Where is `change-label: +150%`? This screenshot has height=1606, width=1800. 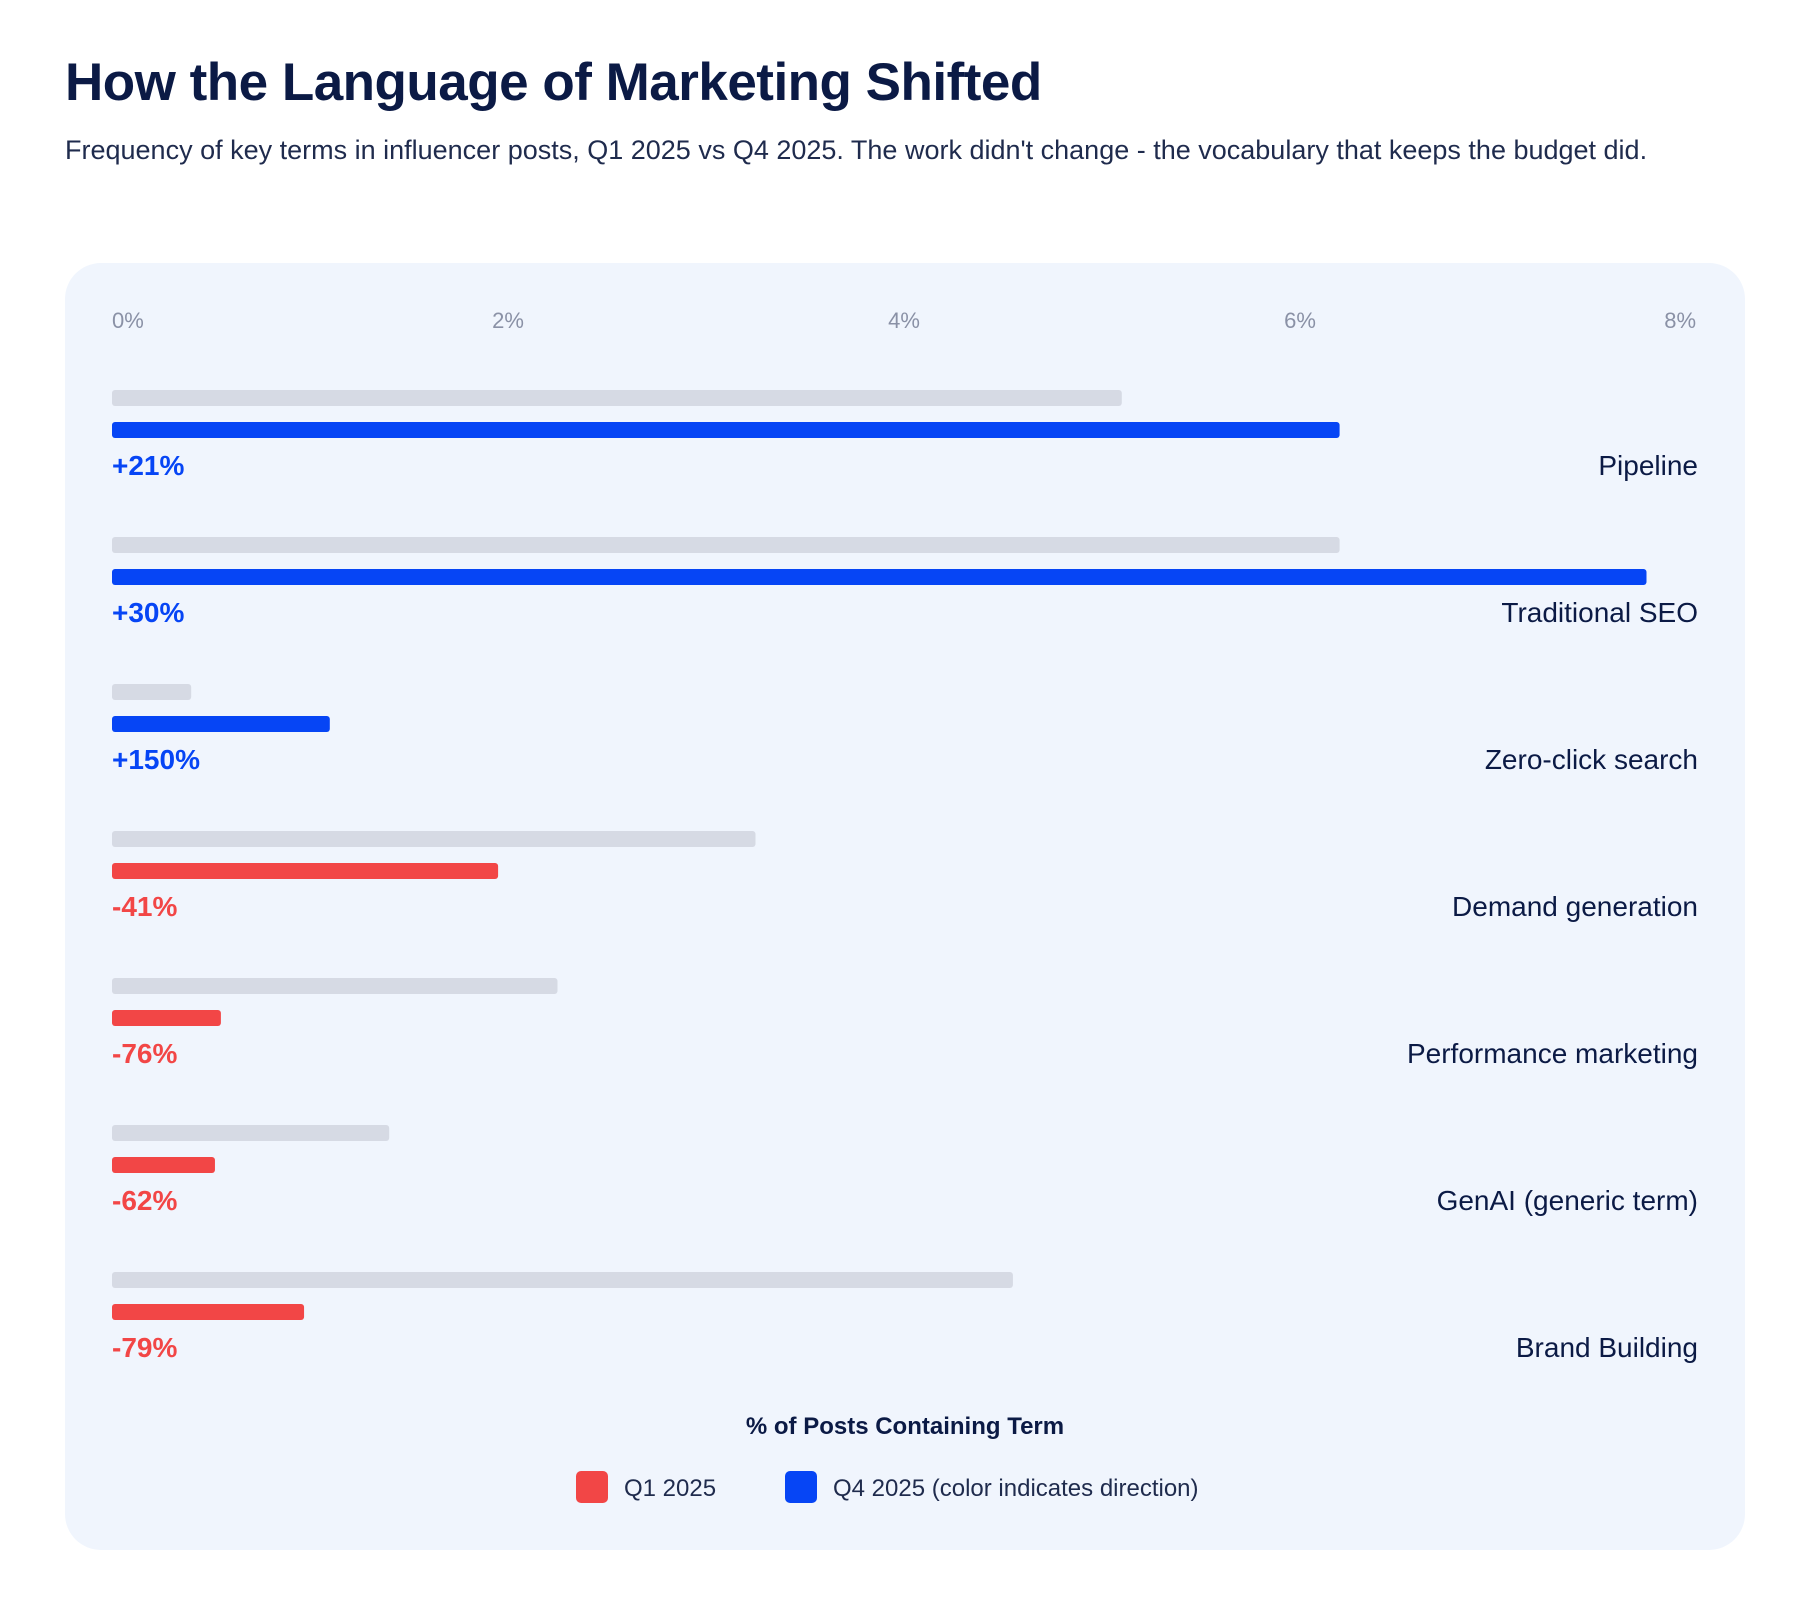 change-label: +150% is located at coordinates (156, 759).